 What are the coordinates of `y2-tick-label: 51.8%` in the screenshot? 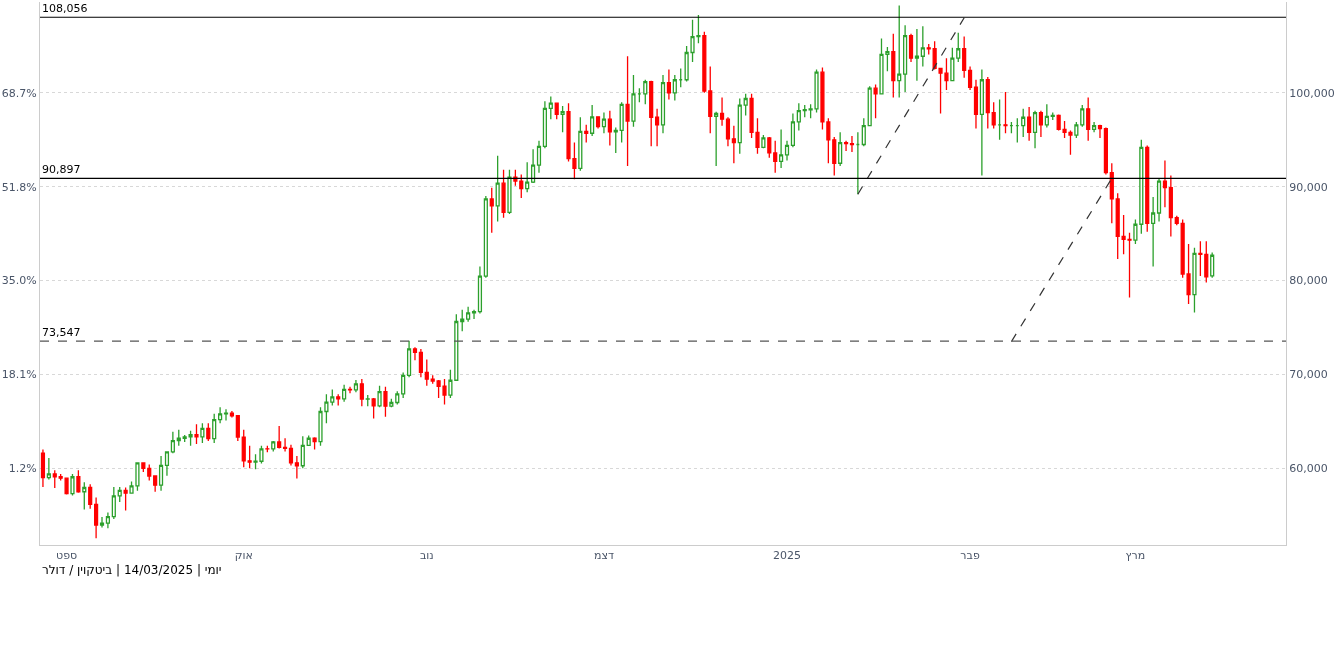 It's located at (19, 187).